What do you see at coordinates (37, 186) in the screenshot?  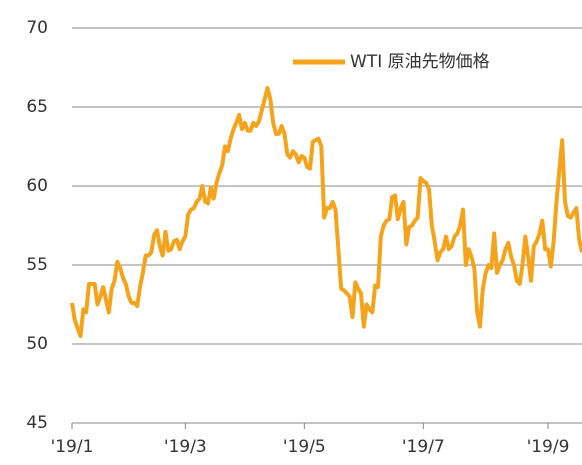 I see `y-tick-label: 60` at bounding box center [37, 186].